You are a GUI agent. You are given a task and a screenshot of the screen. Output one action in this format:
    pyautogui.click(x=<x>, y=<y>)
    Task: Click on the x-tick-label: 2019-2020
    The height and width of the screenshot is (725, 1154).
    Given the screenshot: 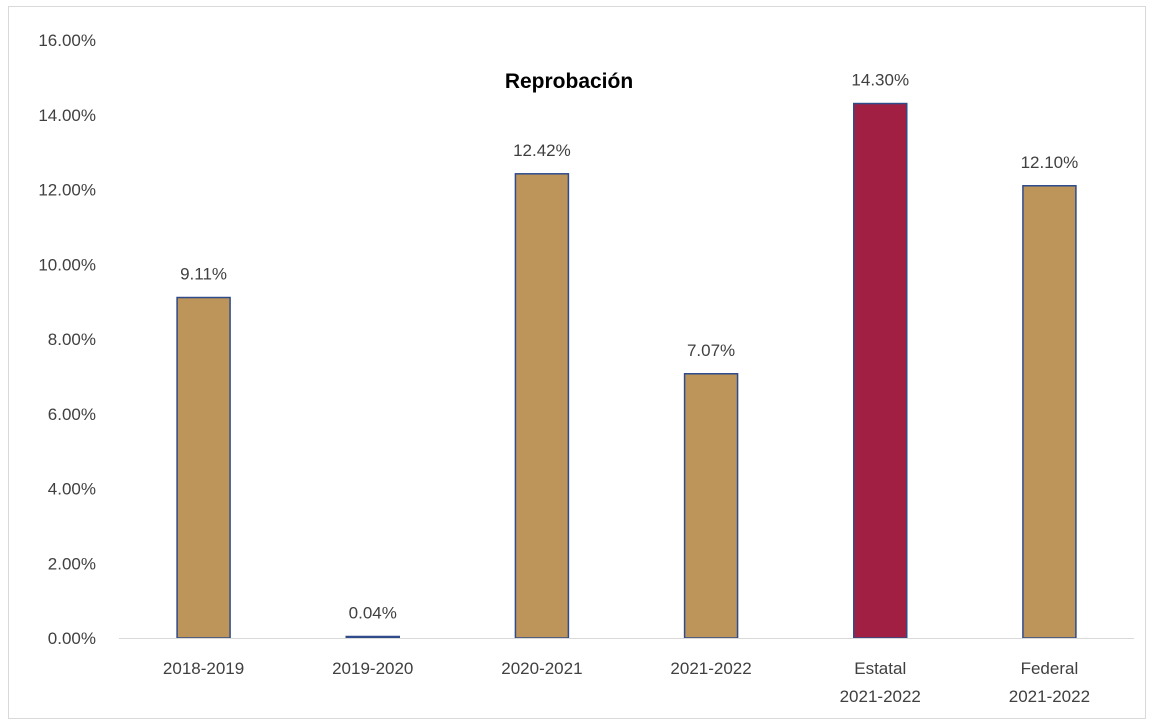 What is the action you would take?
    pyautogui.click(x=372, y=668)
    